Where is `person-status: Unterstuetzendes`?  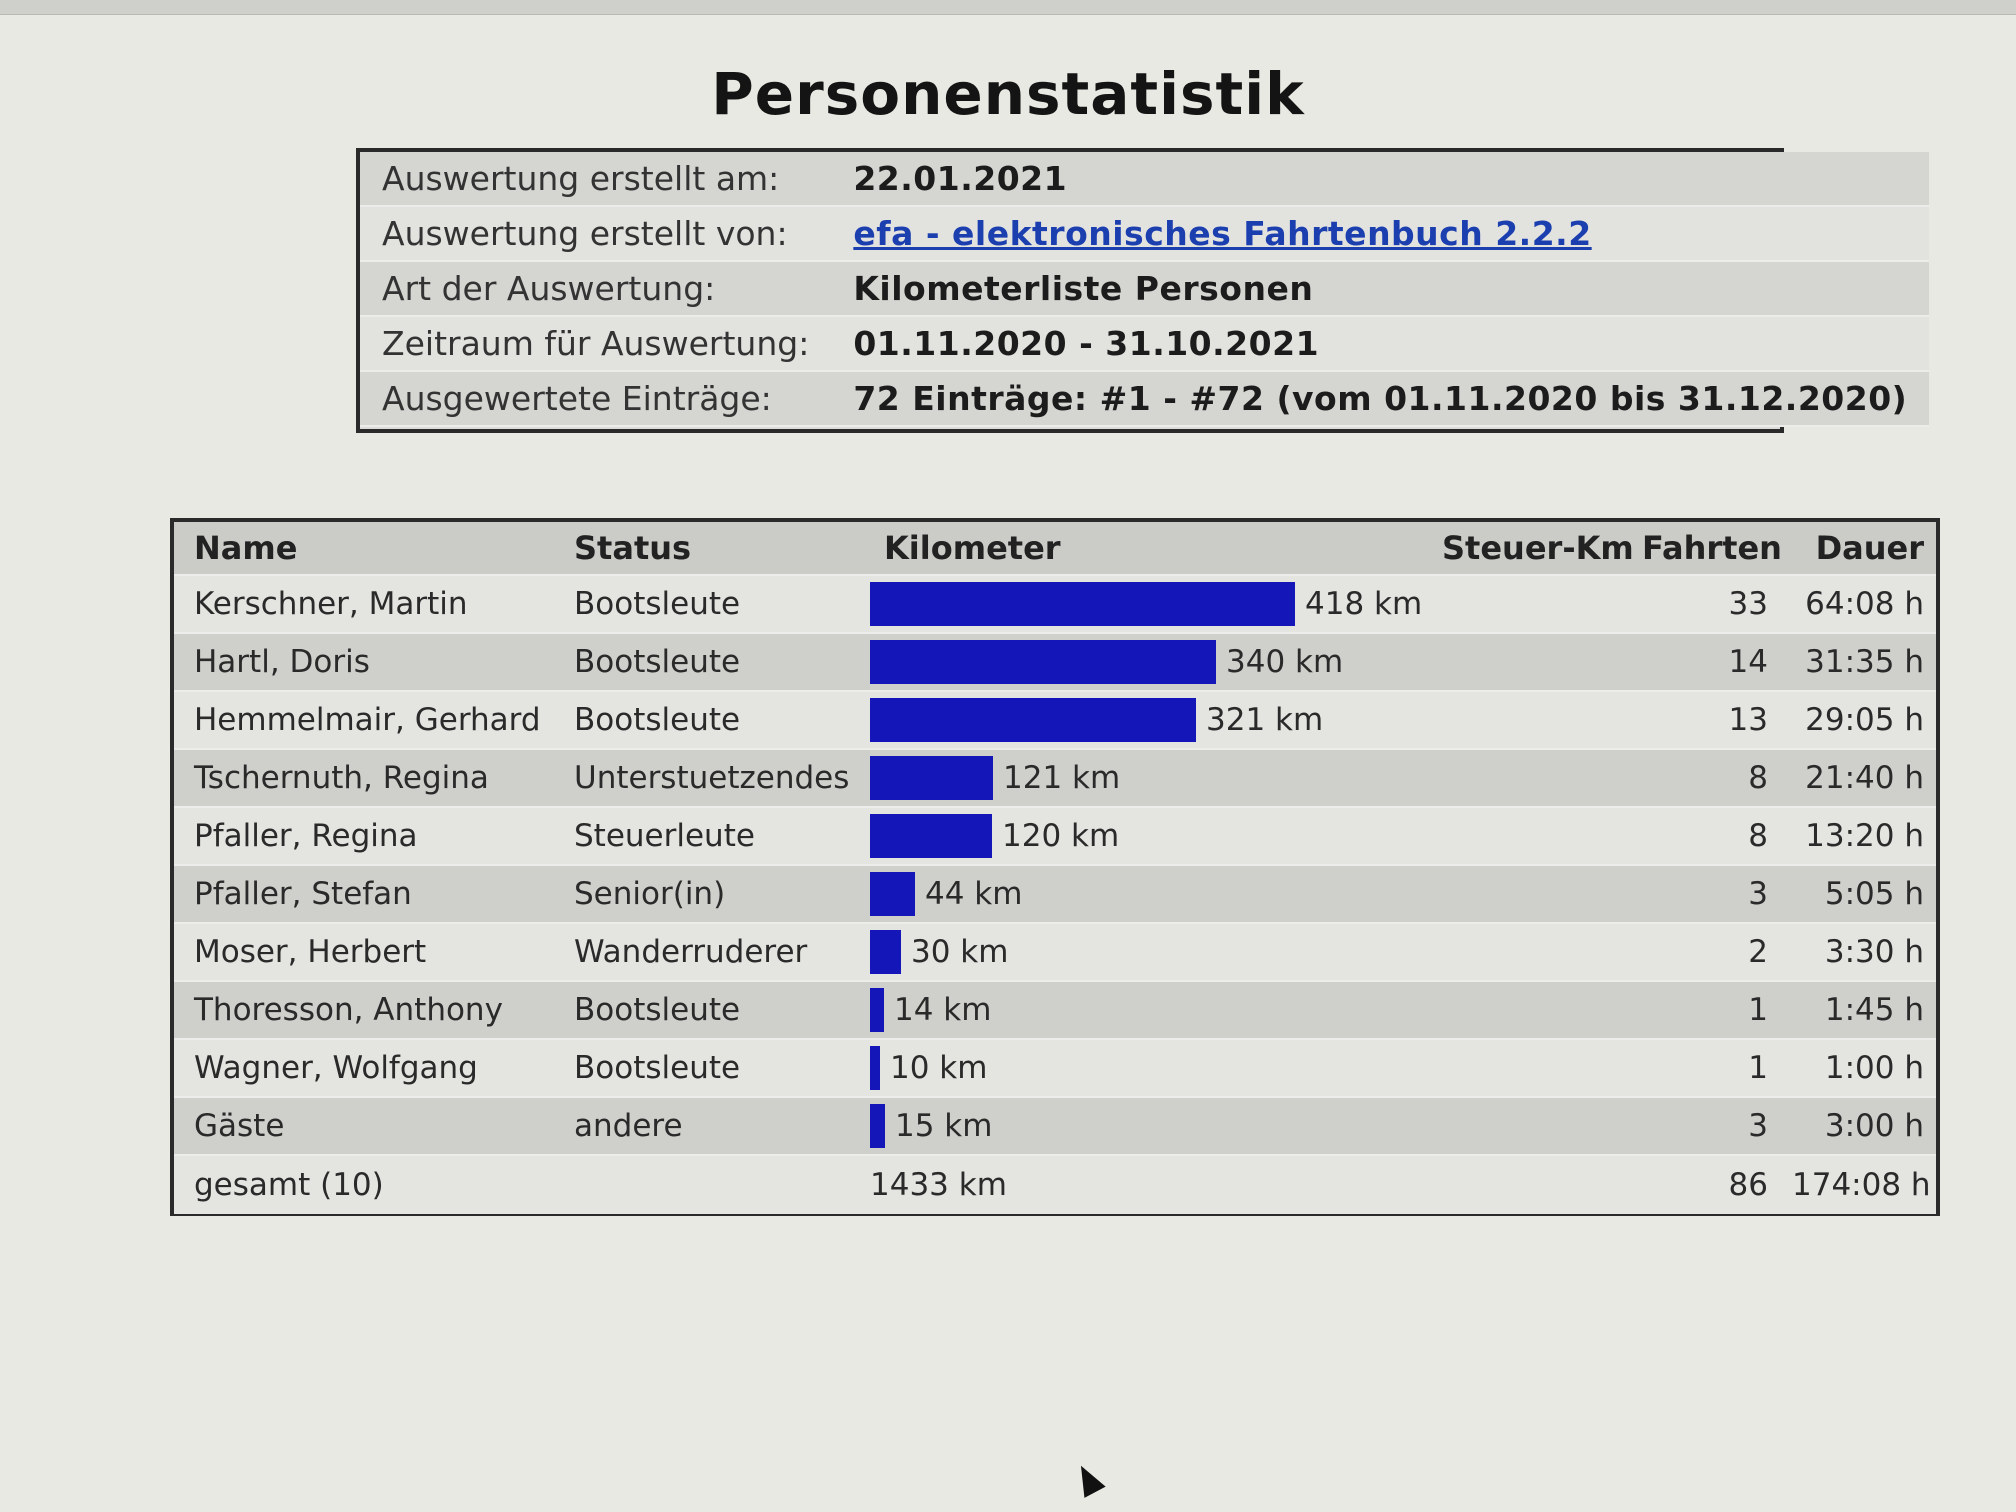
person-status: Unterstuetzendes is located at coordinates (709, 777).